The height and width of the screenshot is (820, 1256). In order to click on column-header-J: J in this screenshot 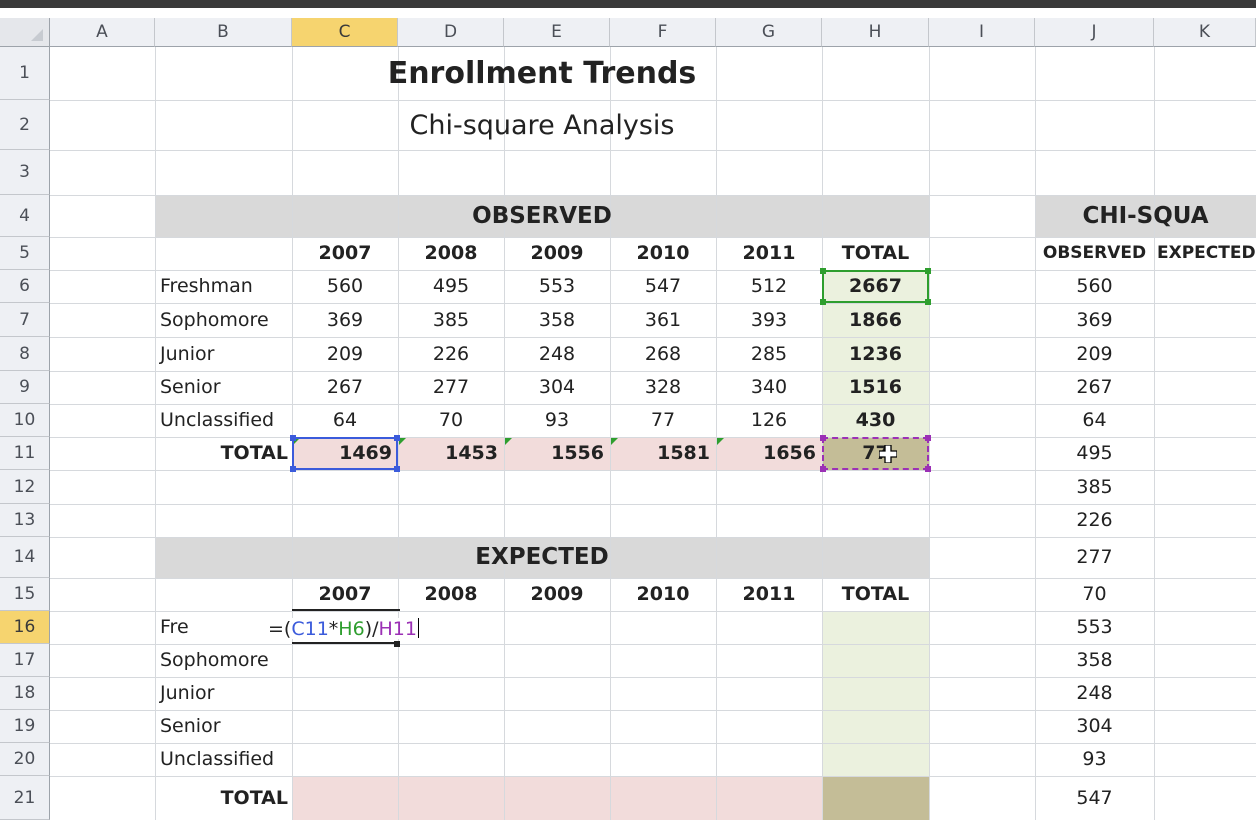, I will do `click(1094, 32)`.